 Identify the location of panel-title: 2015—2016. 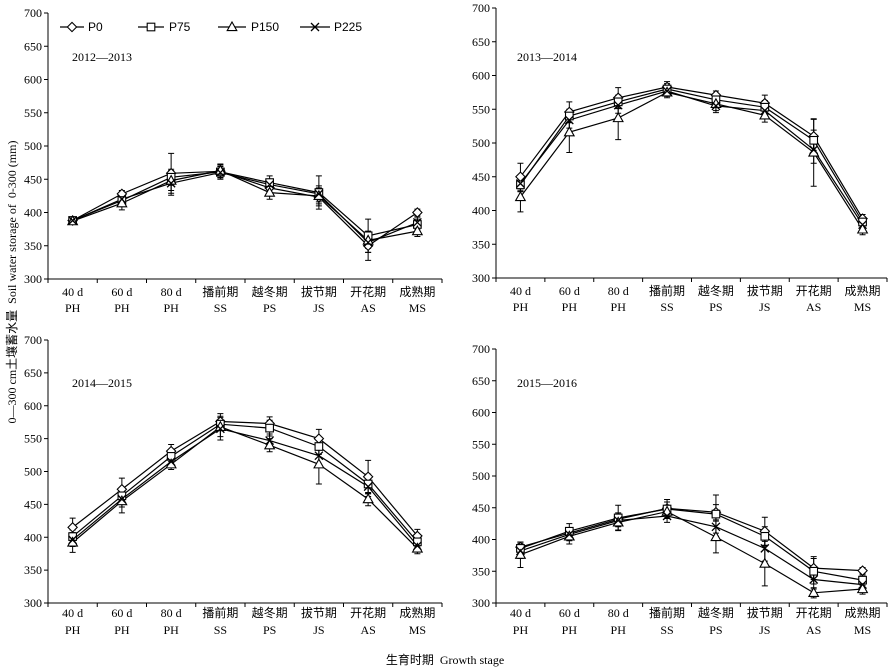
(547, 383).